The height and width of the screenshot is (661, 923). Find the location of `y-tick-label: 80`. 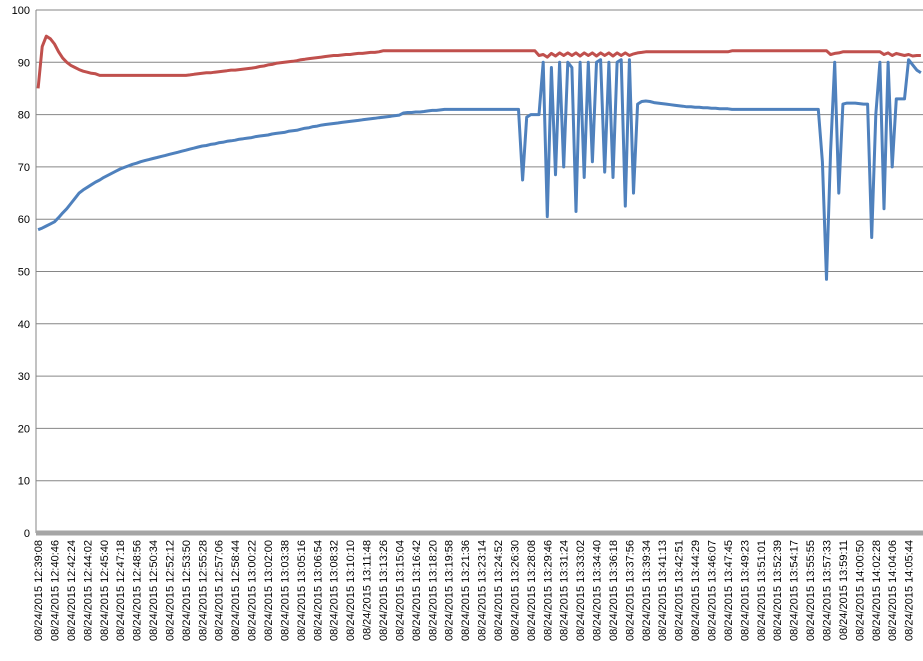

y-tick-label: 80 is located at coordinates (24, 116).